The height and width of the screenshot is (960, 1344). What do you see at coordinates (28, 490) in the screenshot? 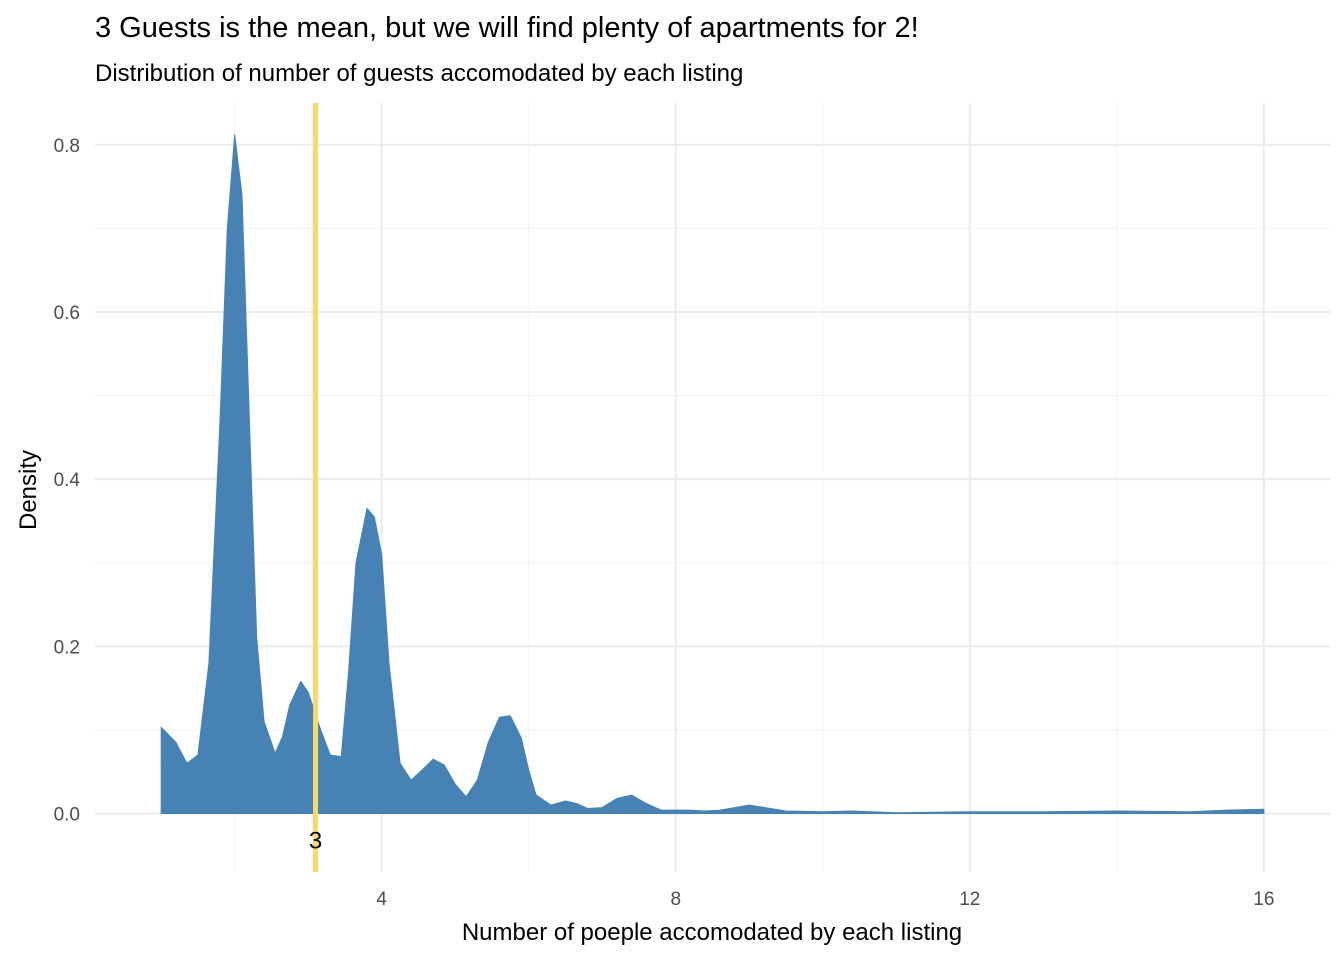
I see `y-axis-title: Density` at bounding box center [28, 490].